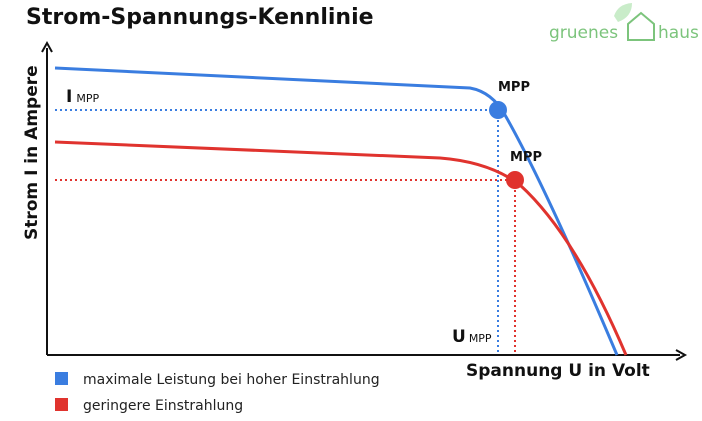 The image size is (702, 421). I want to click on legend-label: maximale Leistung bei hoher Einstrahlung, so click(231, 380).